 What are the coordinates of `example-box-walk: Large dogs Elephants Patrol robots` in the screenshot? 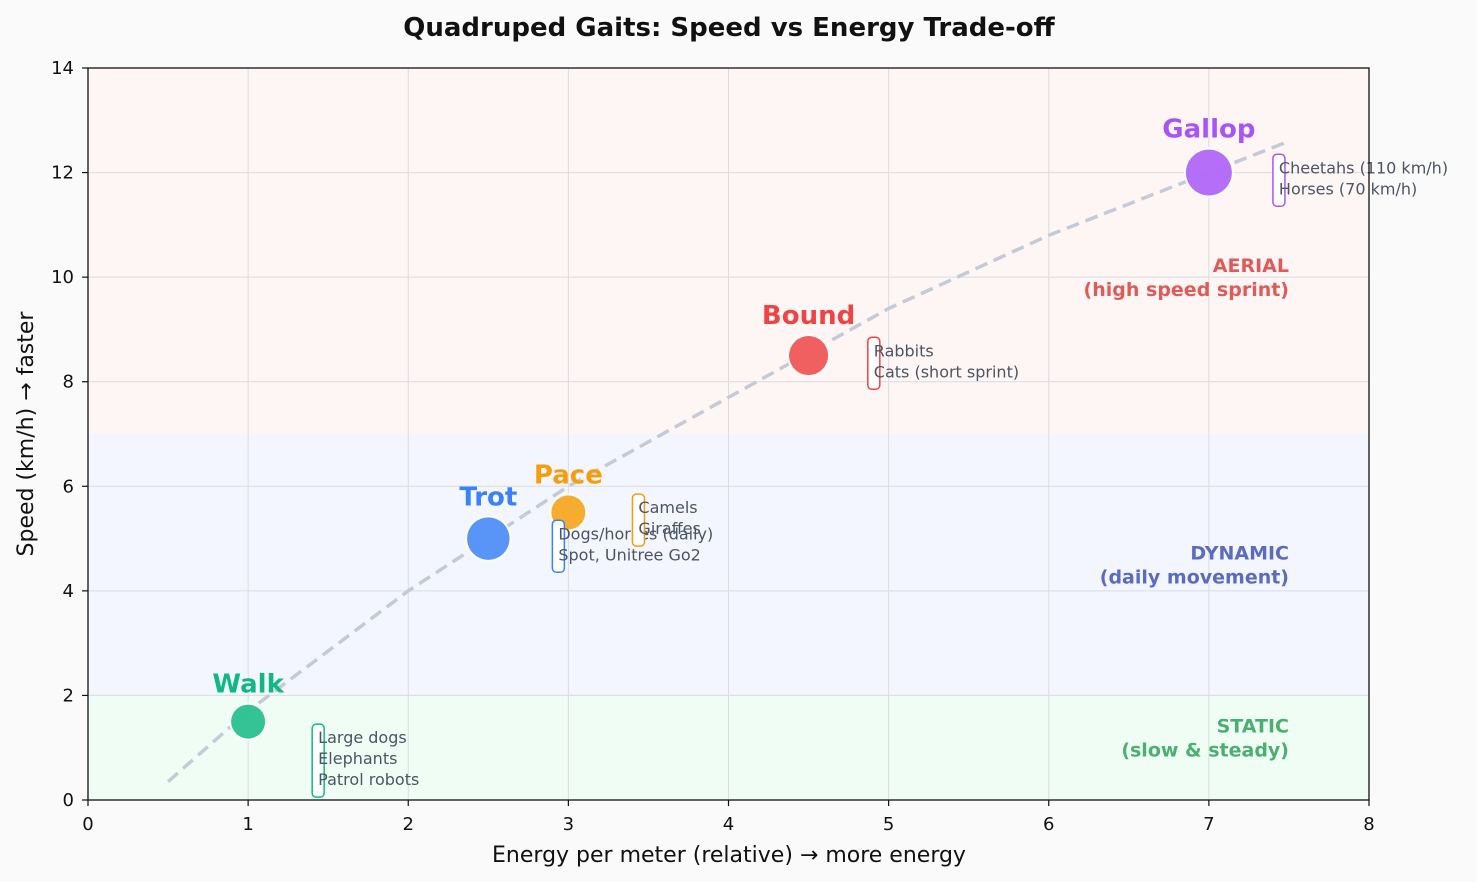 It's located at (365, 760).